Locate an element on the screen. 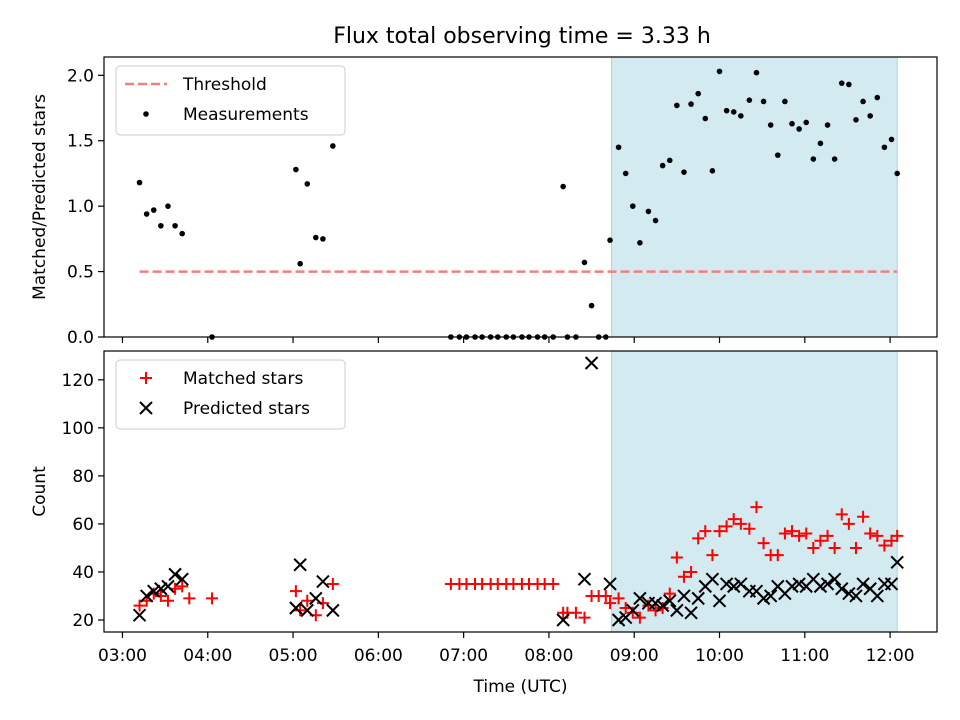  shaded-observing-span is located at coordinates (754, 197).